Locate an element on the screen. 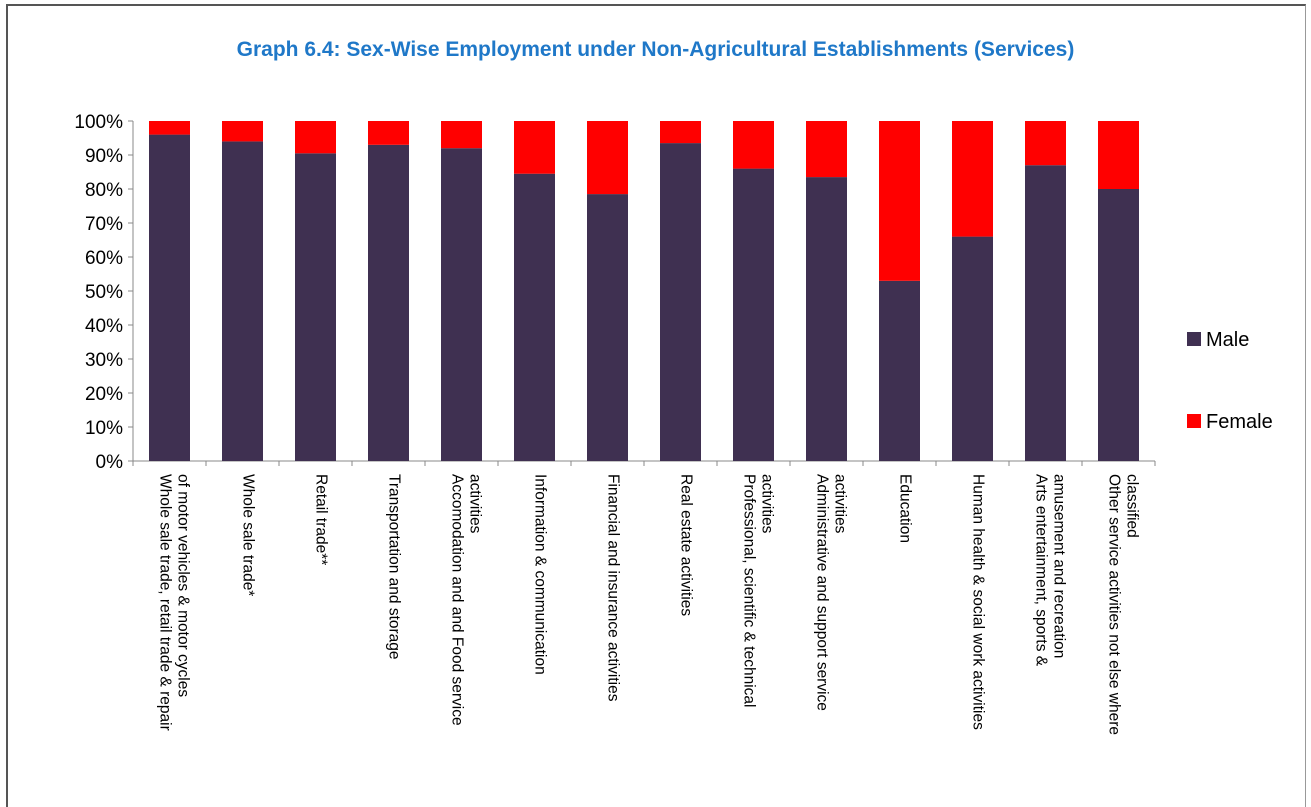  x-category-label: Education is located at coordinates (904, 508).